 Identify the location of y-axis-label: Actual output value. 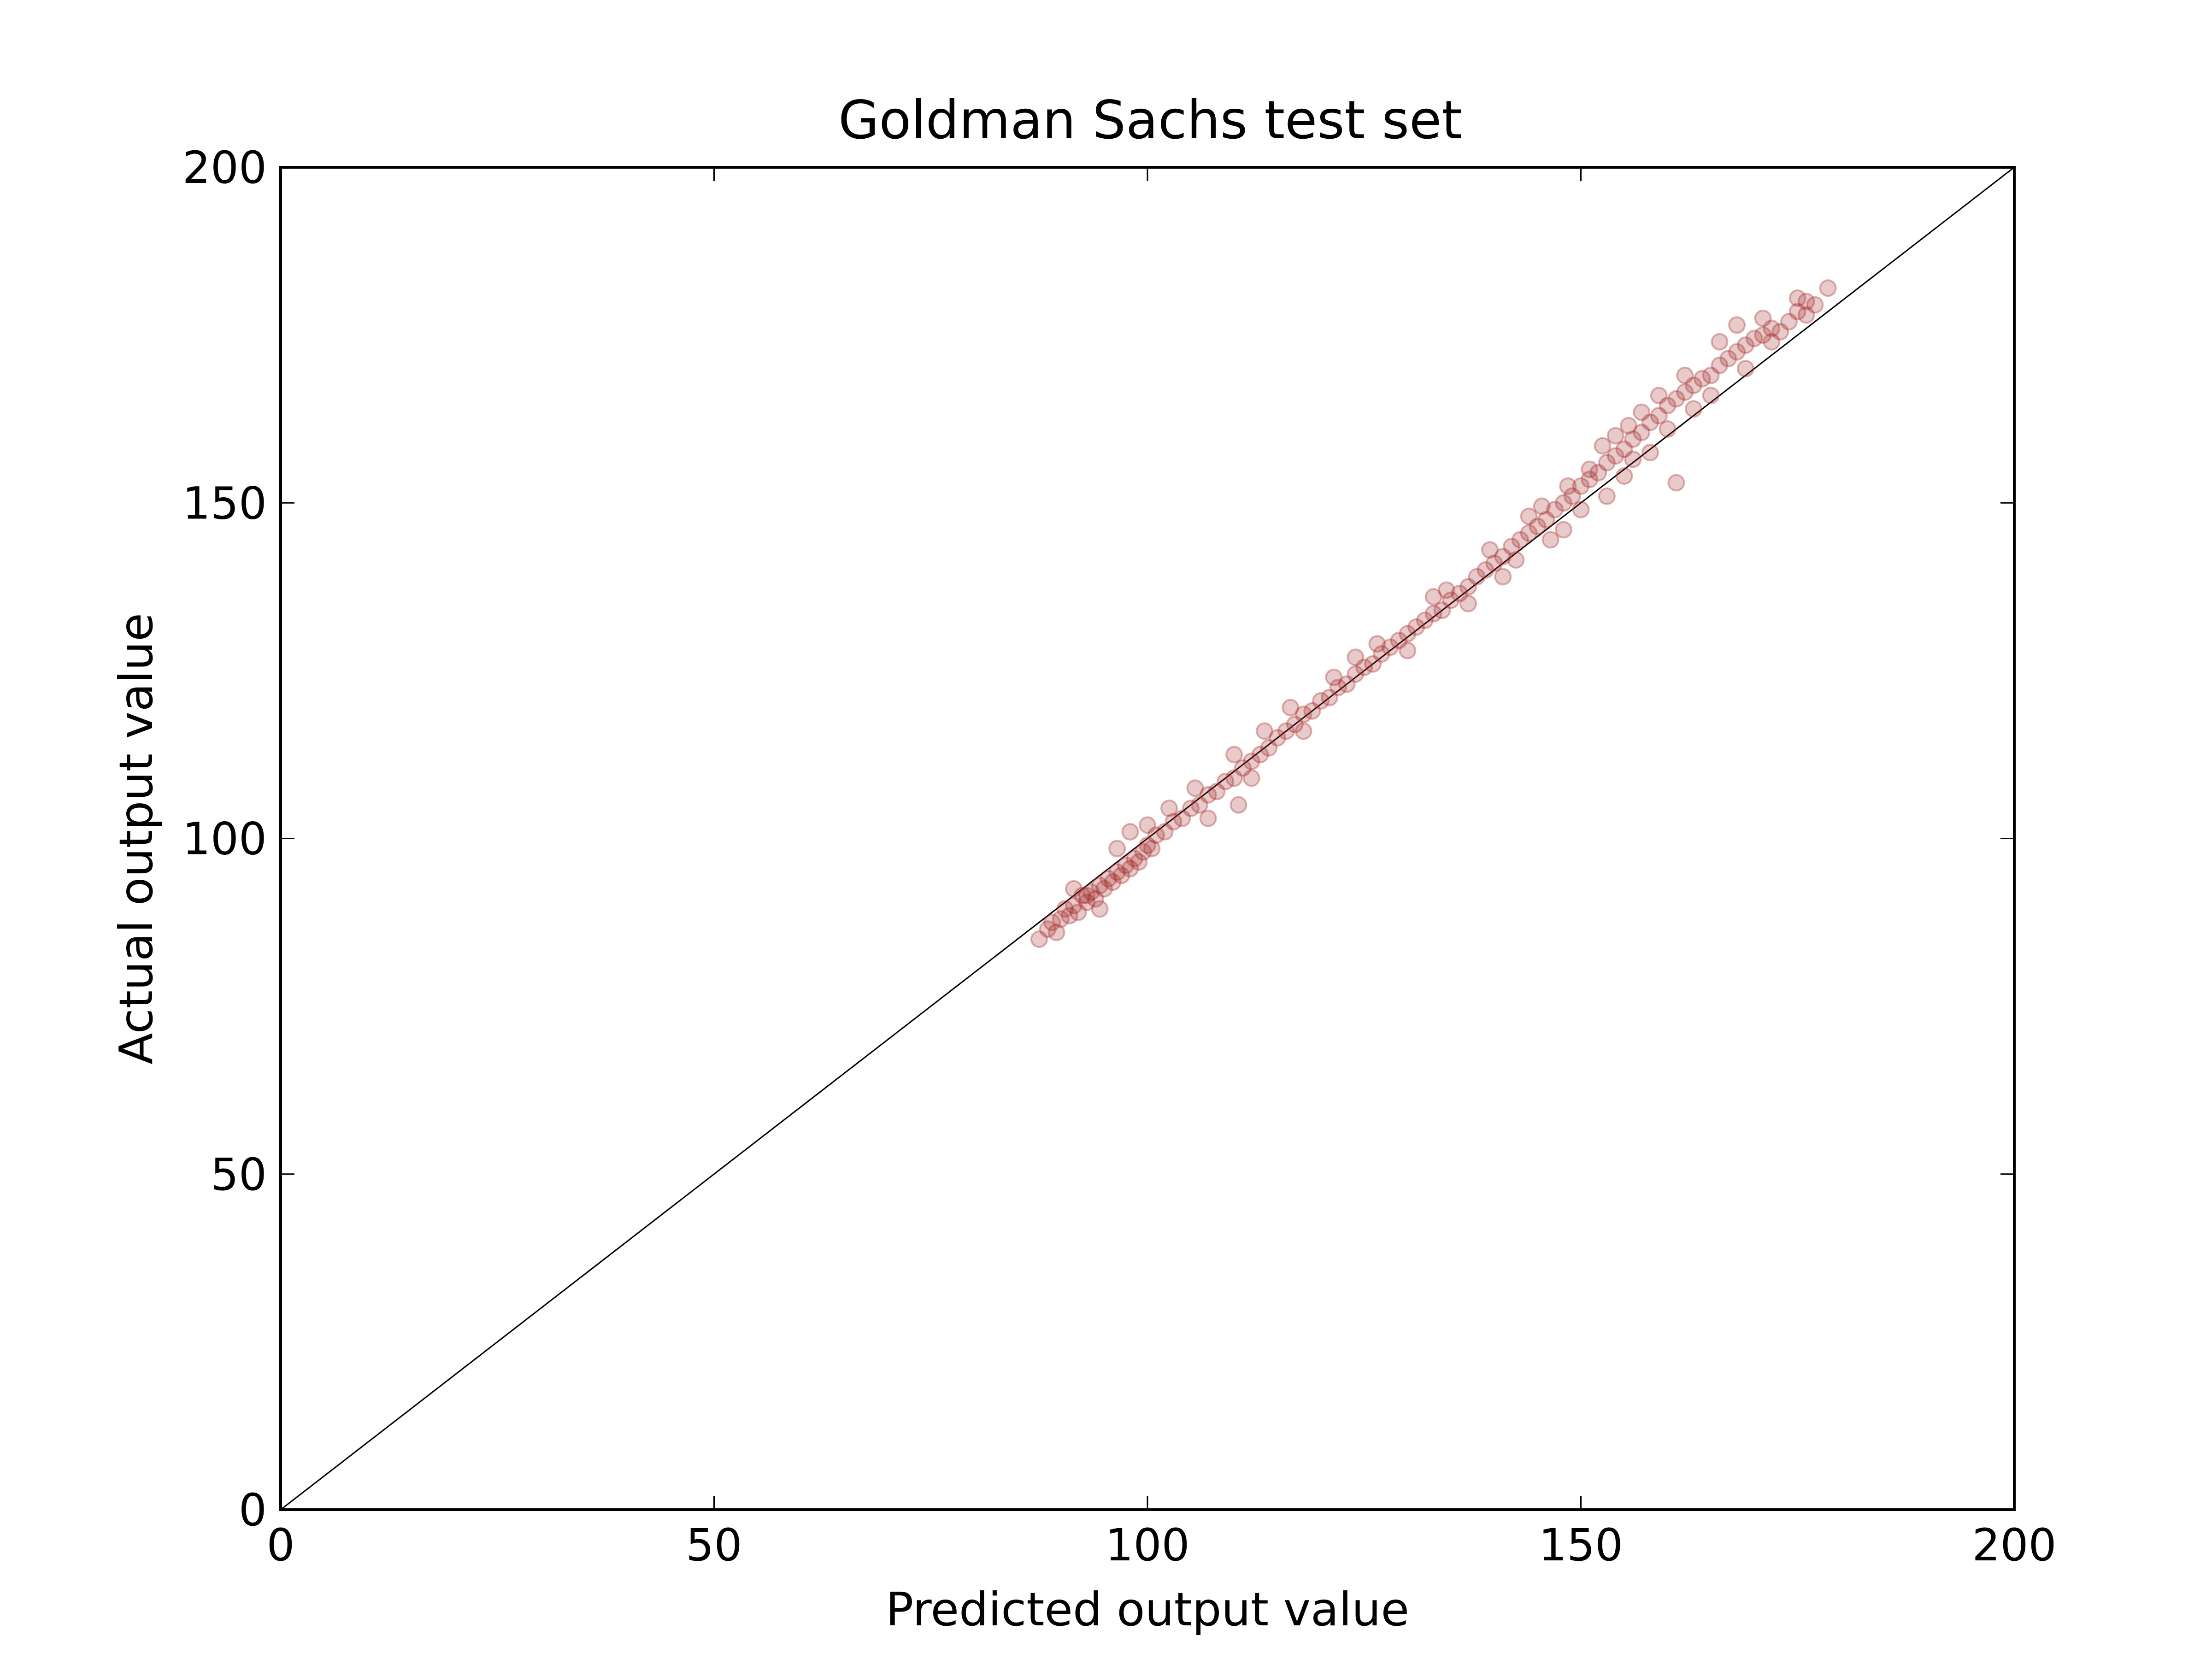
(136, 839).